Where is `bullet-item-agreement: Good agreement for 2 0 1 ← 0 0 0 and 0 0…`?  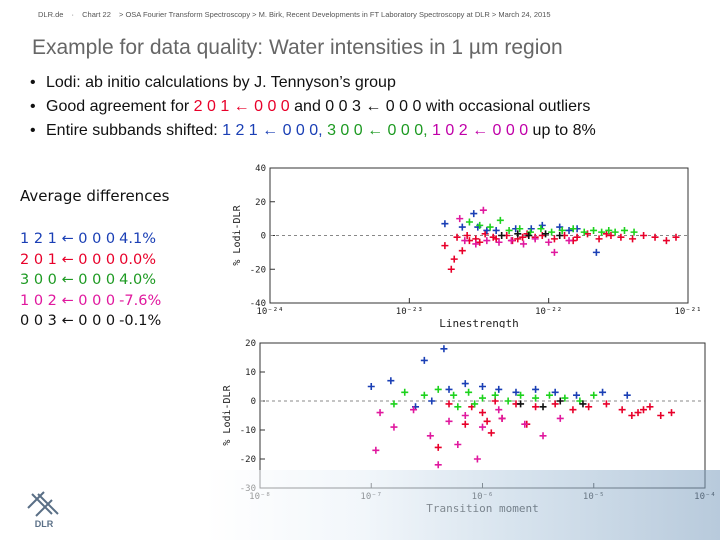 bullet-item-agreement: Good agreement for 2 0 1 ← 0 0 0 and 0 0… is located at coordinates (360, 106).